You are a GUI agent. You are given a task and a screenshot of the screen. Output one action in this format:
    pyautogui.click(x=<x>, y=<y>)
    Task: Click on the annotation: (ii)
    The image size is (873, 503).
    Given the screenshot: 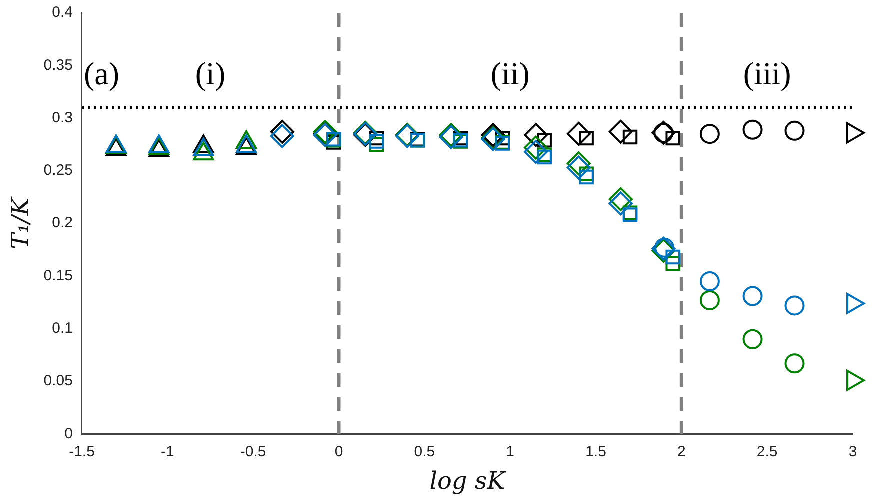 What is the action you would take?
    pyautogui.click(x=510, y=74)
    